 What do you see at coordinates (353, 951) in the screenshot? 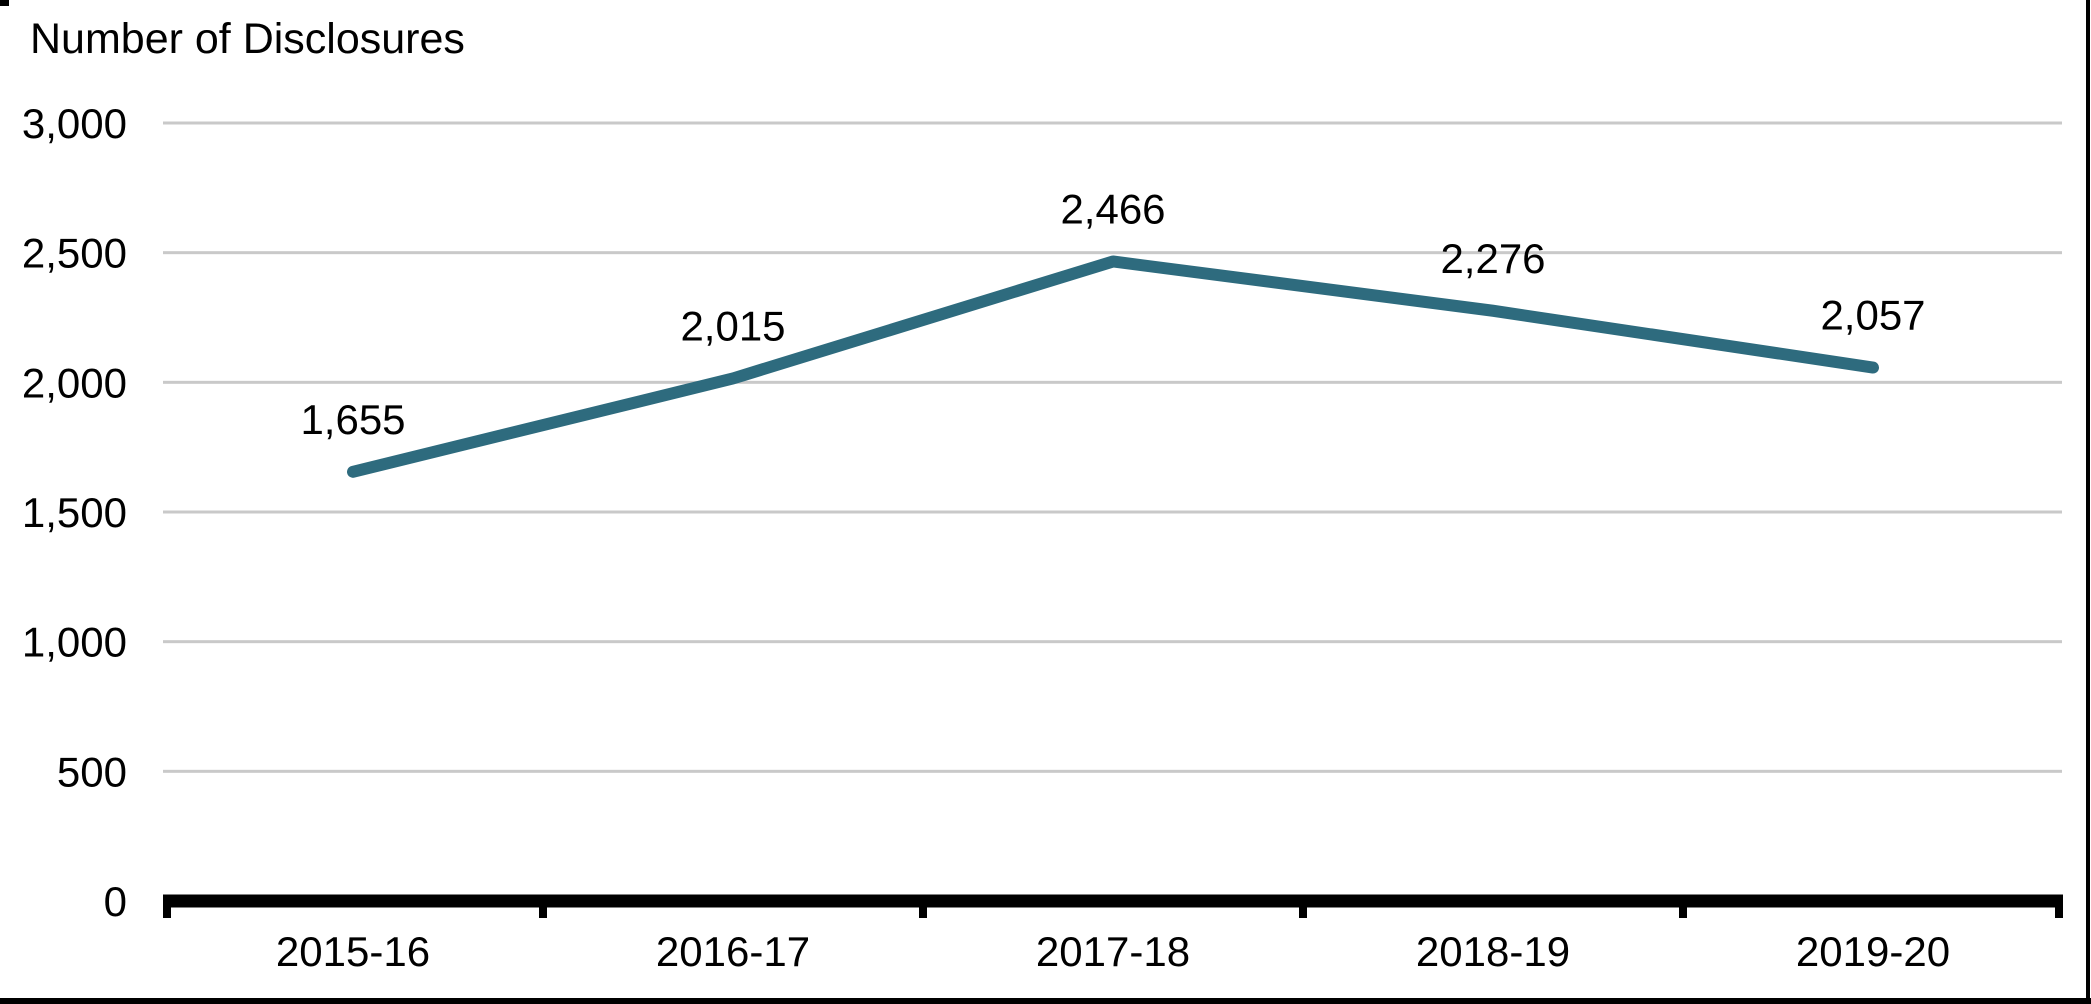
I see `x-axis-tick-label: 2015-16` at bounding box center [353, 951].